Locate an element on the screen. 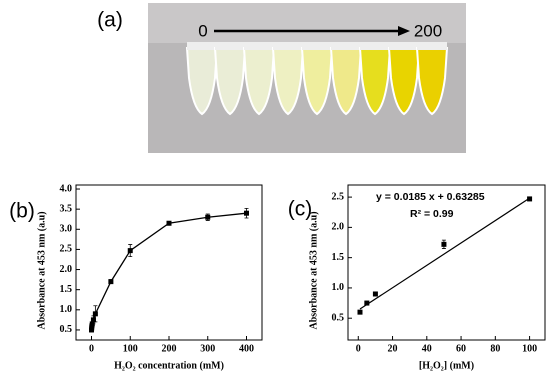 The height and width of the screenshot is (377, 550). y-tick-label: 3.0 is located at coordinates (66, 229).